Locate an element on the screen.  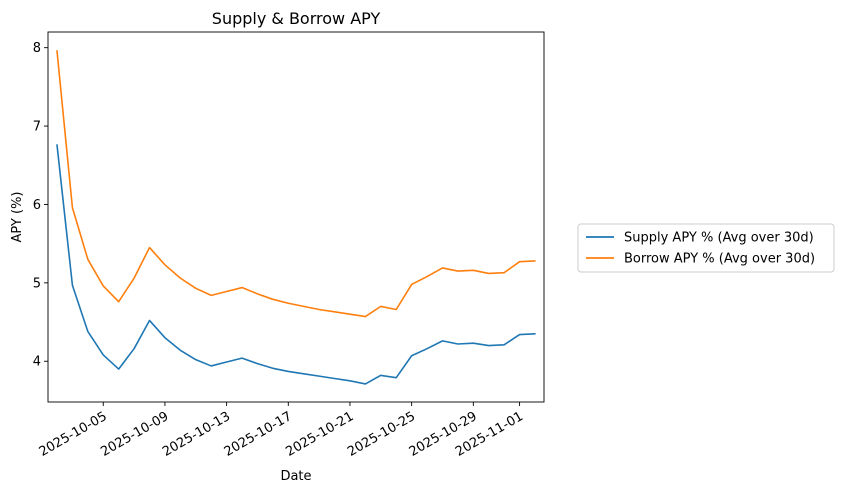
x-tick-label: 2025-10-13 is located at coordinates (196, 434).